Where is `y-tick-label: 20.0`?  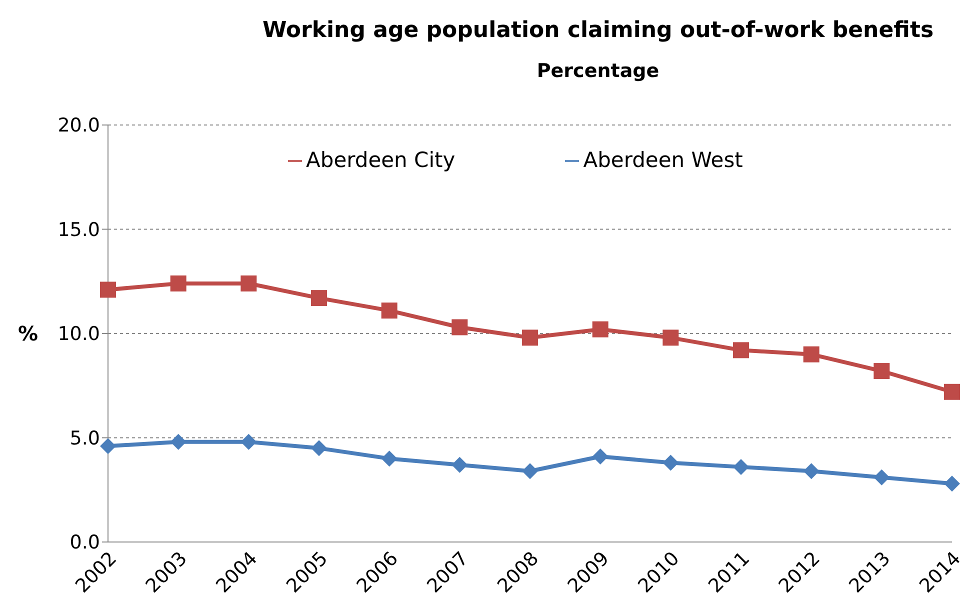 y-tick-label: 20.0 is located at coordinates (79, 125).